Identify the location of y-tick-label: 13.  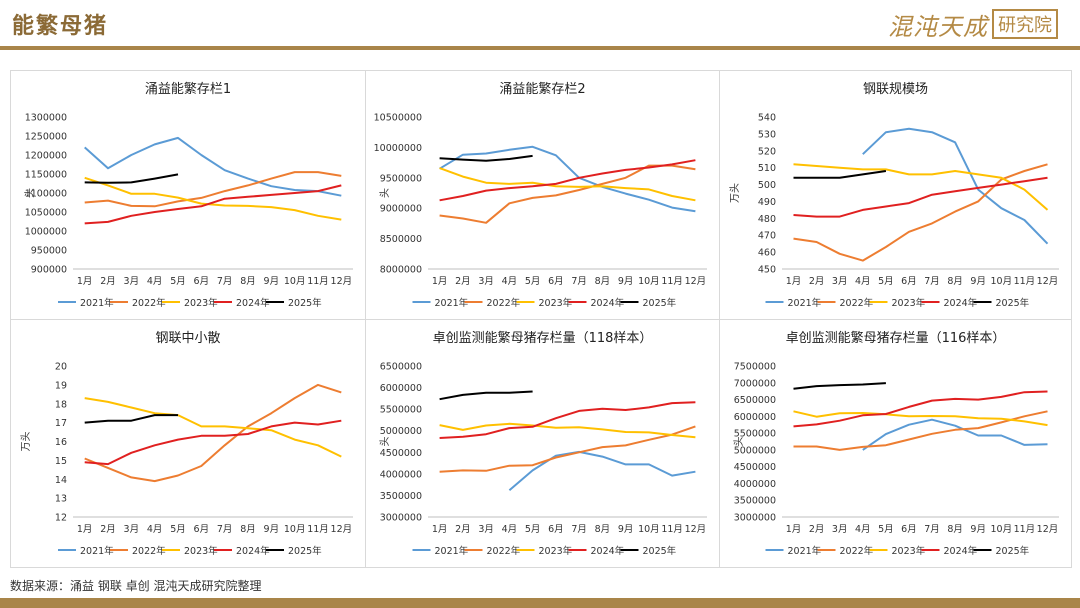
(61, 499).